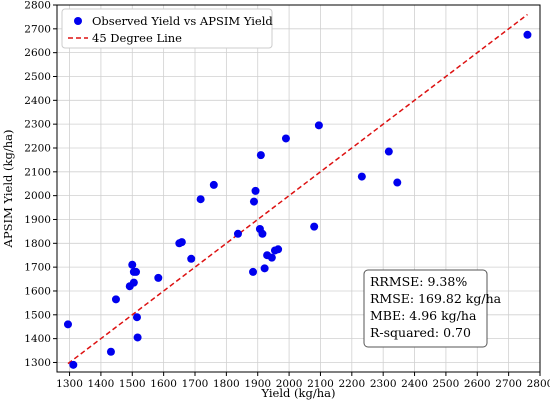  I want to click on y-tick-label: 2100, so click(37, 172).